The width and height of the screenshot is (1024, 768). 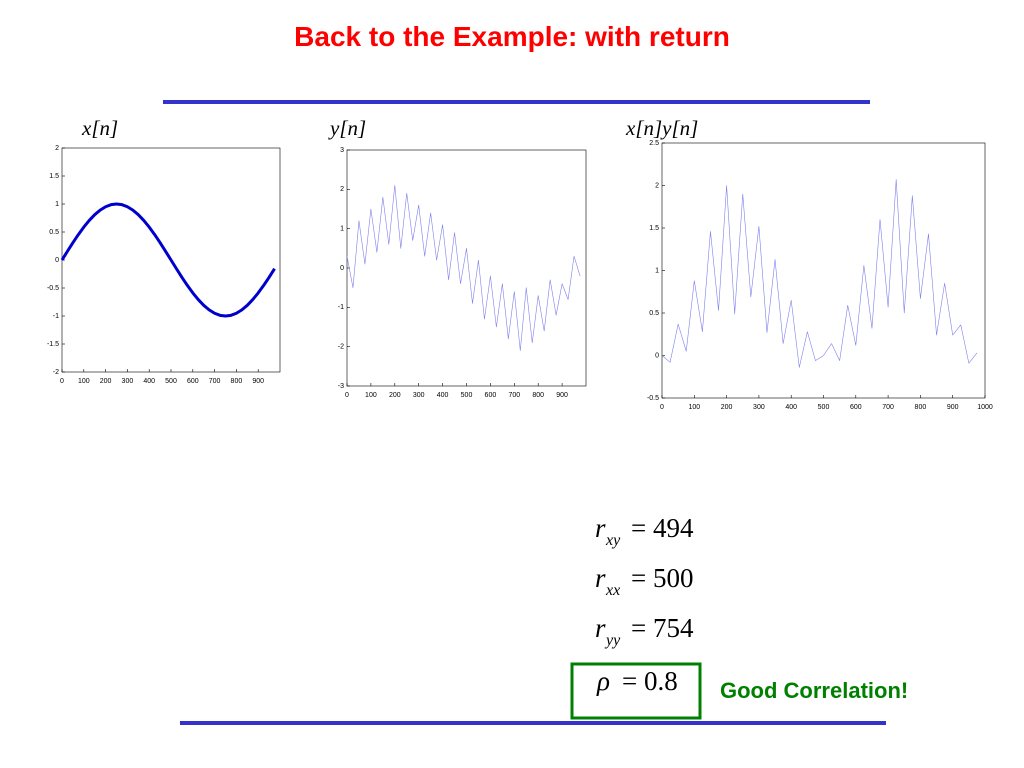 What do you see at coordinates (341, 386) in the screenshot?
I see `y-tick-label: -3` at bounding box center [341, 386].